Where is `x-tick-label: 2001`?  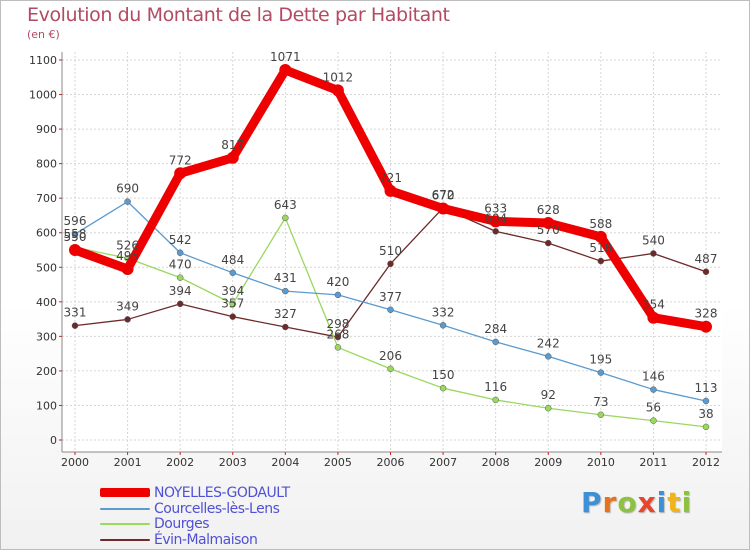
x-tick-label: 2001 is located at coordinates (128, 462).